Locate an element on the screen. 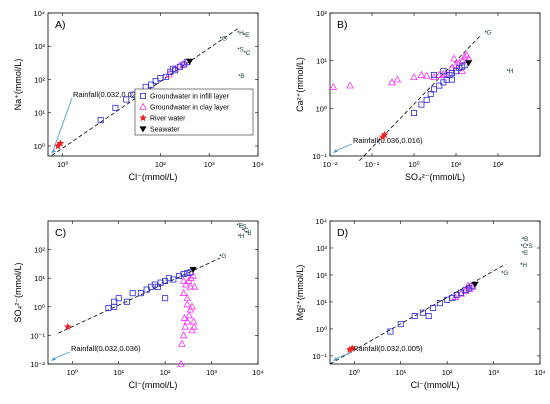 Image resolution: width=550 pixels, height=404 pixels. y-tick-label: 10³ is located at coordinates (321, 248).